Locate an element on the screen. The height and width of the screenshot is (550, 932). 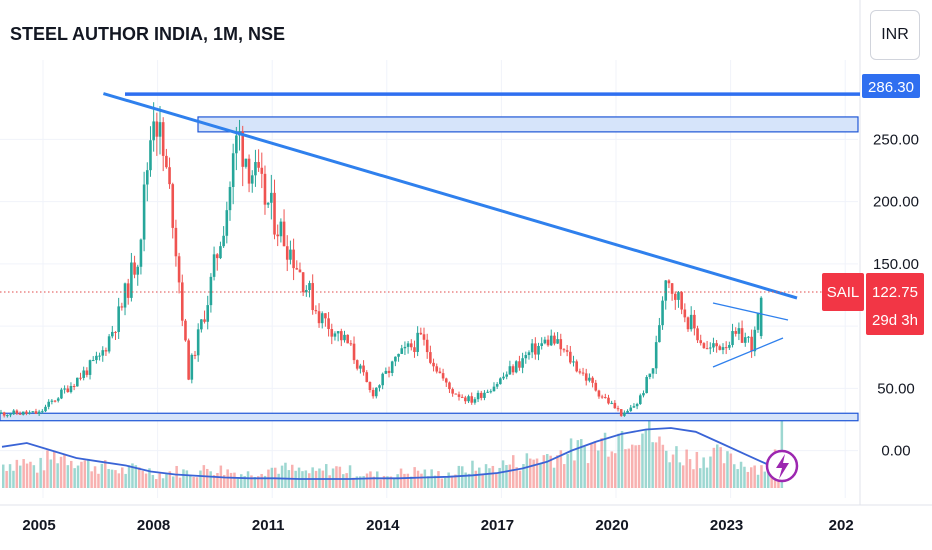
y-tick-label: 250.00 is located at coordinates (896, 139).